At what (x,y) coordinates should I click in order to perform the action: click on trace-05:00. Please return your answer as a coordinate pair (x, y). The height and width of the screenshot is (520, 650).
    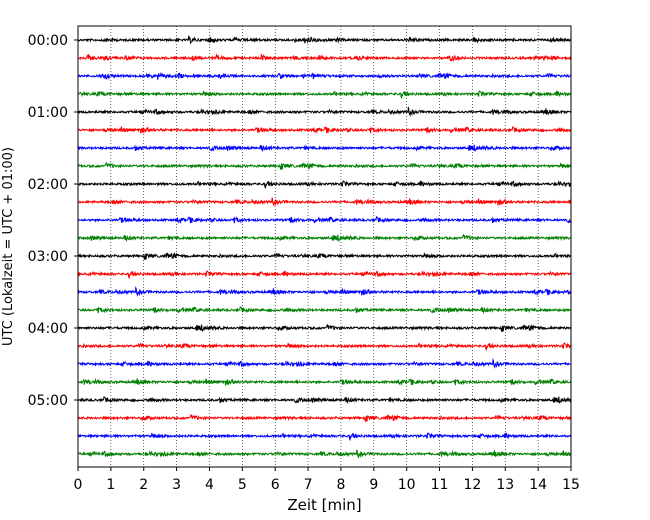
    Looking at the image, I should click on (324, 400).